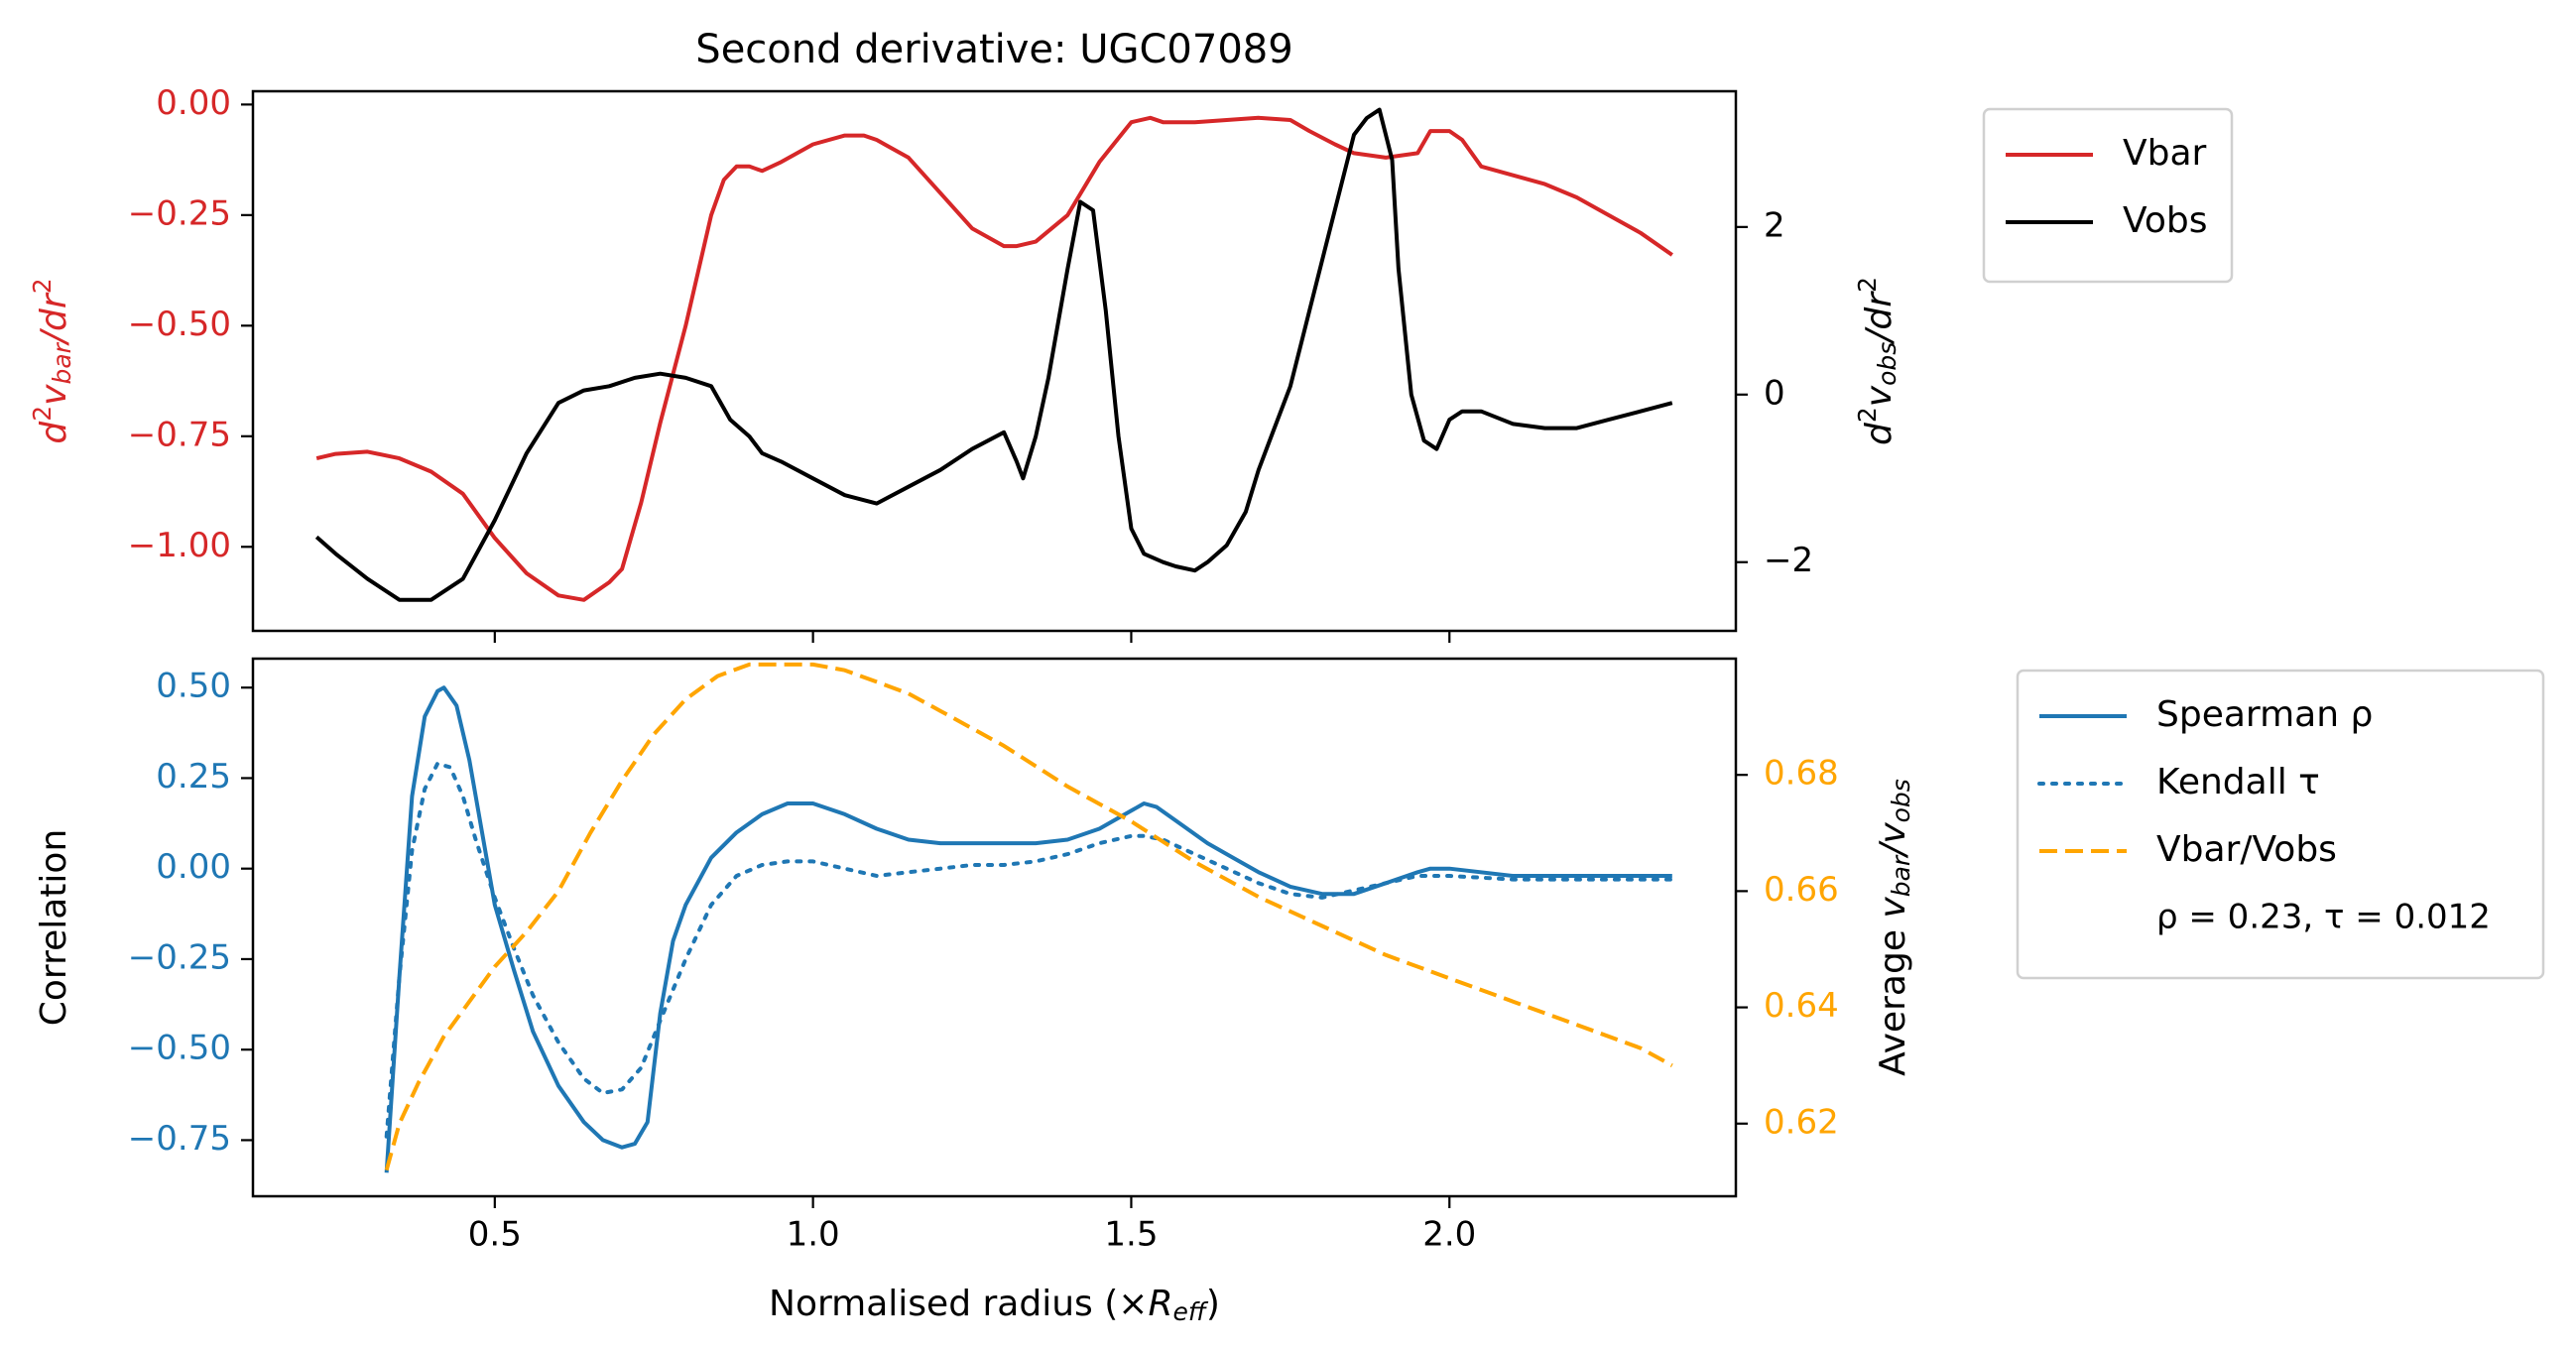  What do you see at coordinates (1131, 1235) in the screenshot?
I see `x-tick-label: 1.5` at bounding box center [1131, 1235].